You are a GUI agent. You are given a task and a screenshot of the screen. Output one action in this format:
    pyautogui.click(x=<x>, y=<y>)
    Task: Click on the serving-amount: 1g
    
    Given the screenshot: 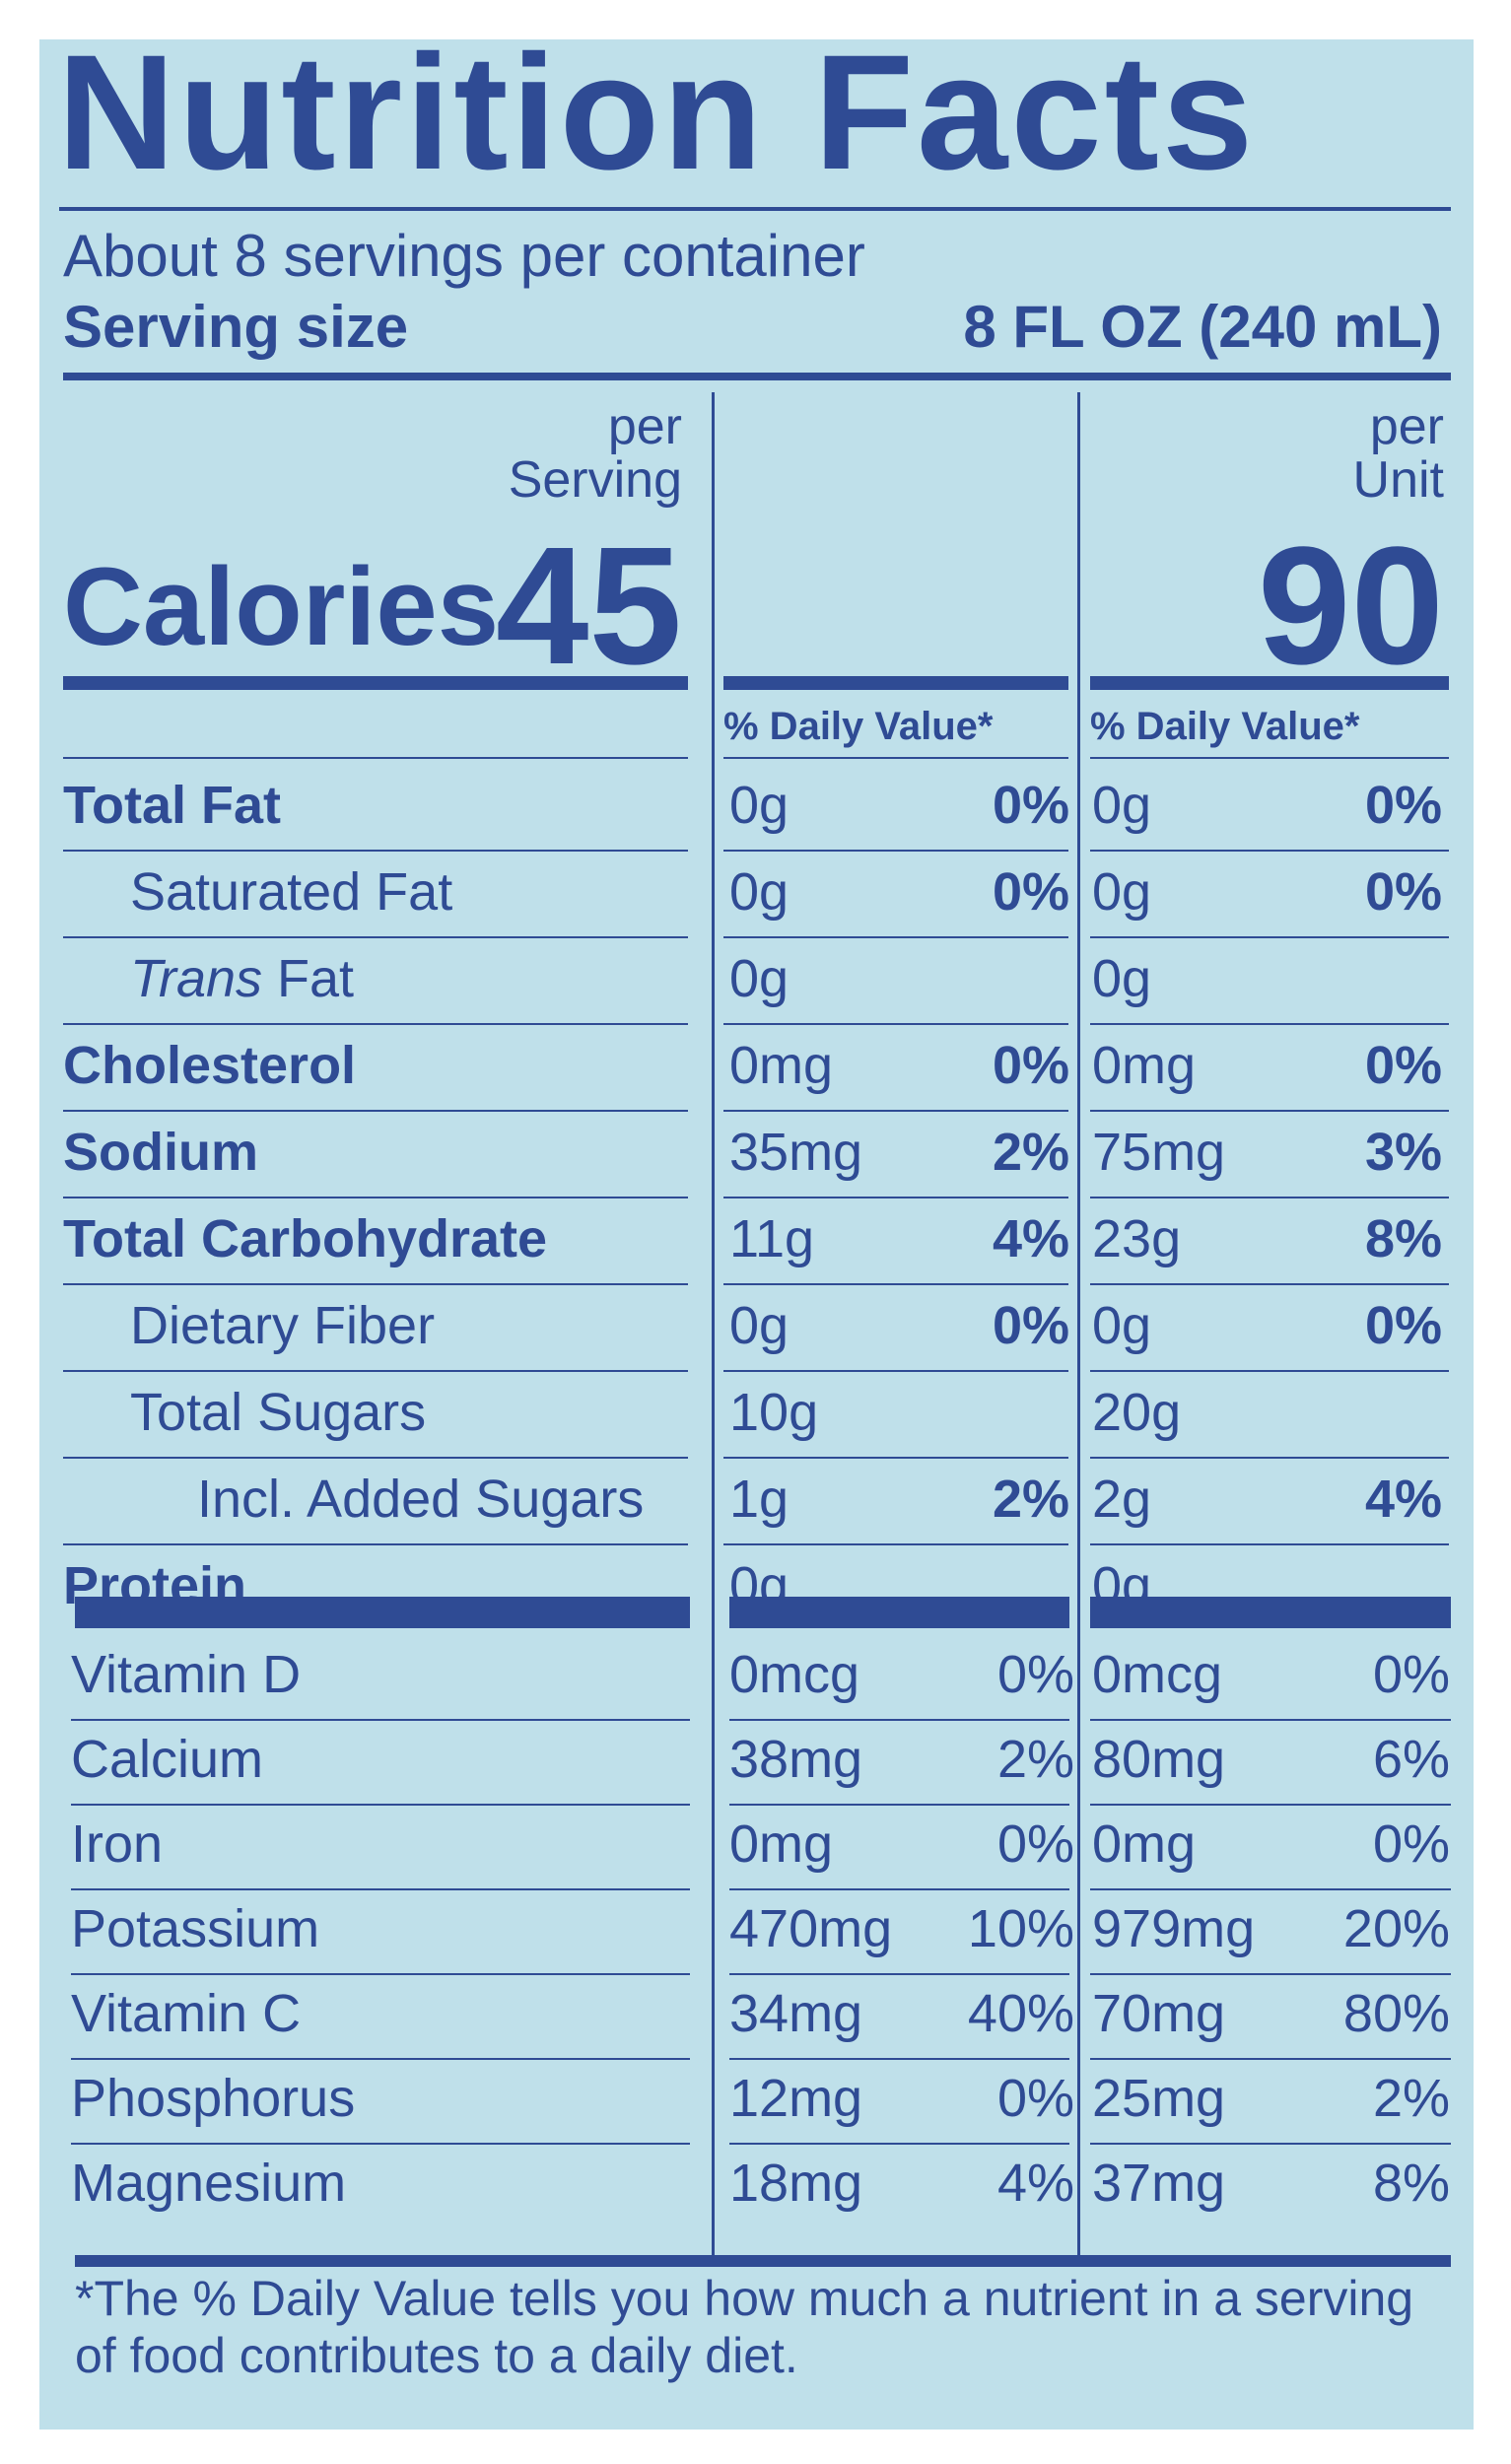 What is the action you would take?
    pyautogui.click(x=759, y=1499)
    